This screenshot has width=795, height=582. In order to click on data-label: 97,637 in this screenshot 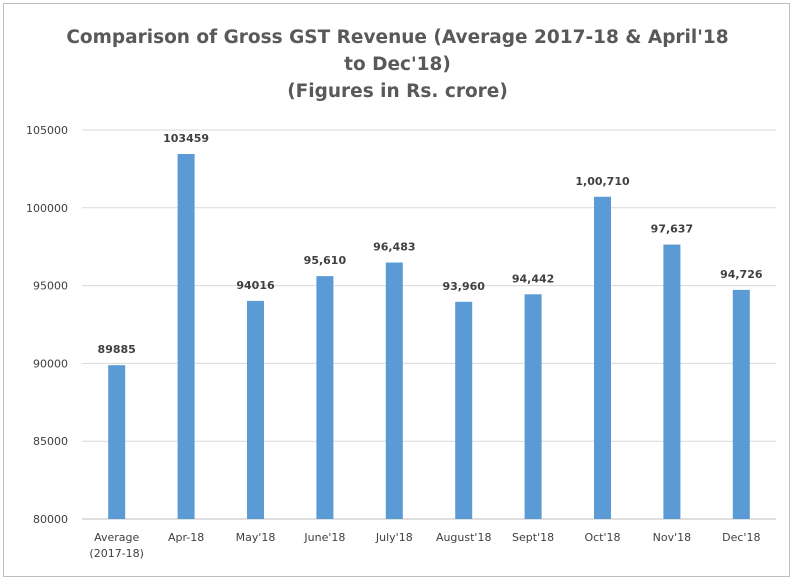, I will do `click(672, 229)`.